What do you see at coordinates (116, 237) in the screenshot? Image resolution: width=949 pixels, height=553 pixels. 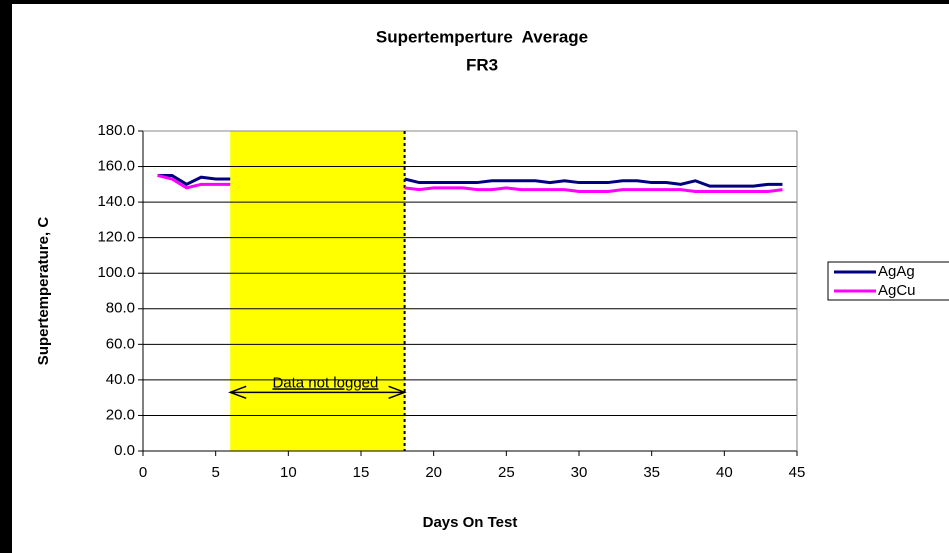 I see `y-tick-label: 120.0` at bounding box center [116, 237].